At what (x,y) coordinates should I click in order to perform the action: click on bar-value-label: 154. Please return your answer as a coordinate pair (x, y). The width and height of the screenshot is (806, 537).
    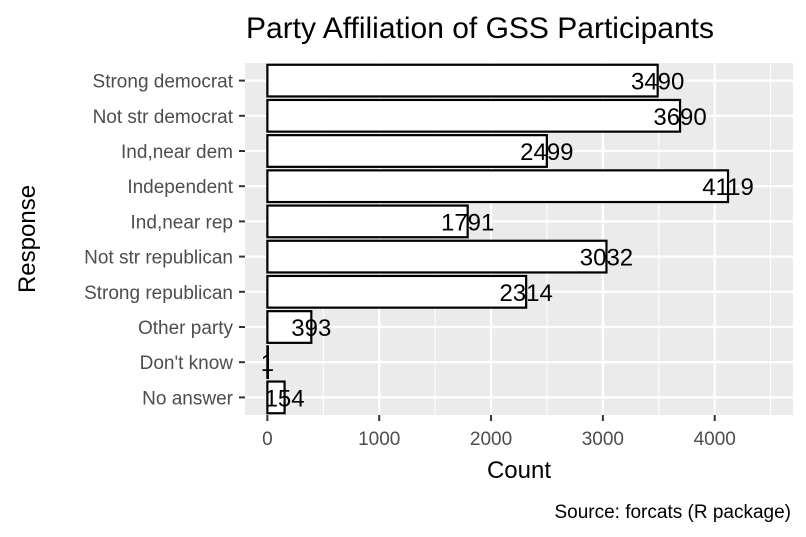
    Looking at the image, I should click on (285, 398).